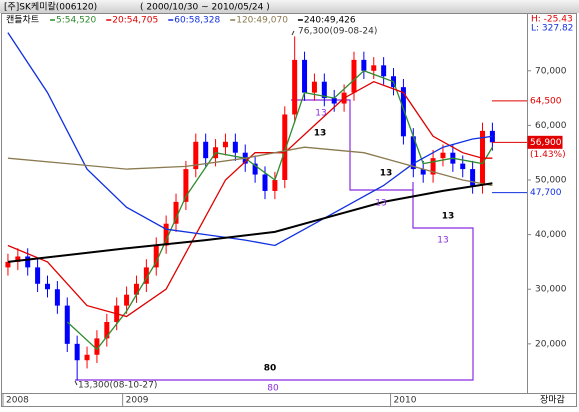 The height and width of the screenshot is (412, 579). Describe the element at coordinates (289, 6) in the screenshot. I see `header-bar` at that location.